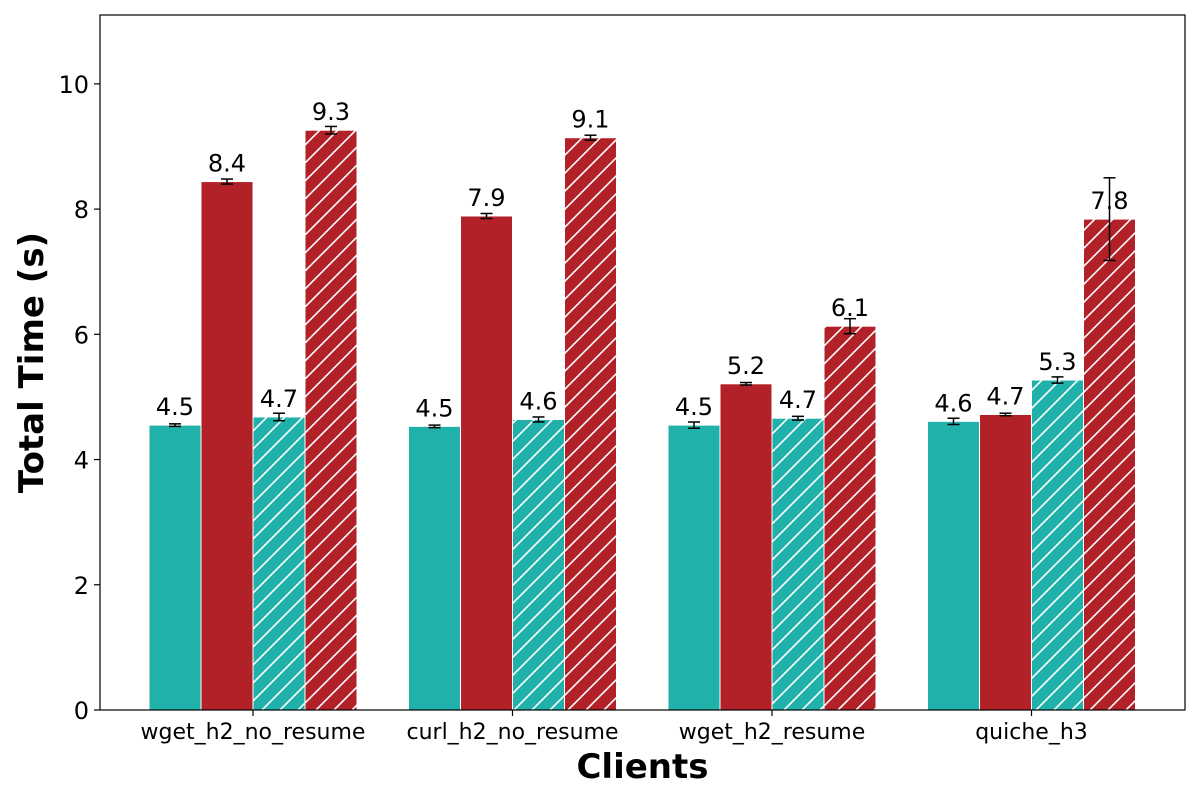 Image resolution: width=1200 pixels, height=800 pixels. I want to click on y-tick-label: 2, so click(81, 586).